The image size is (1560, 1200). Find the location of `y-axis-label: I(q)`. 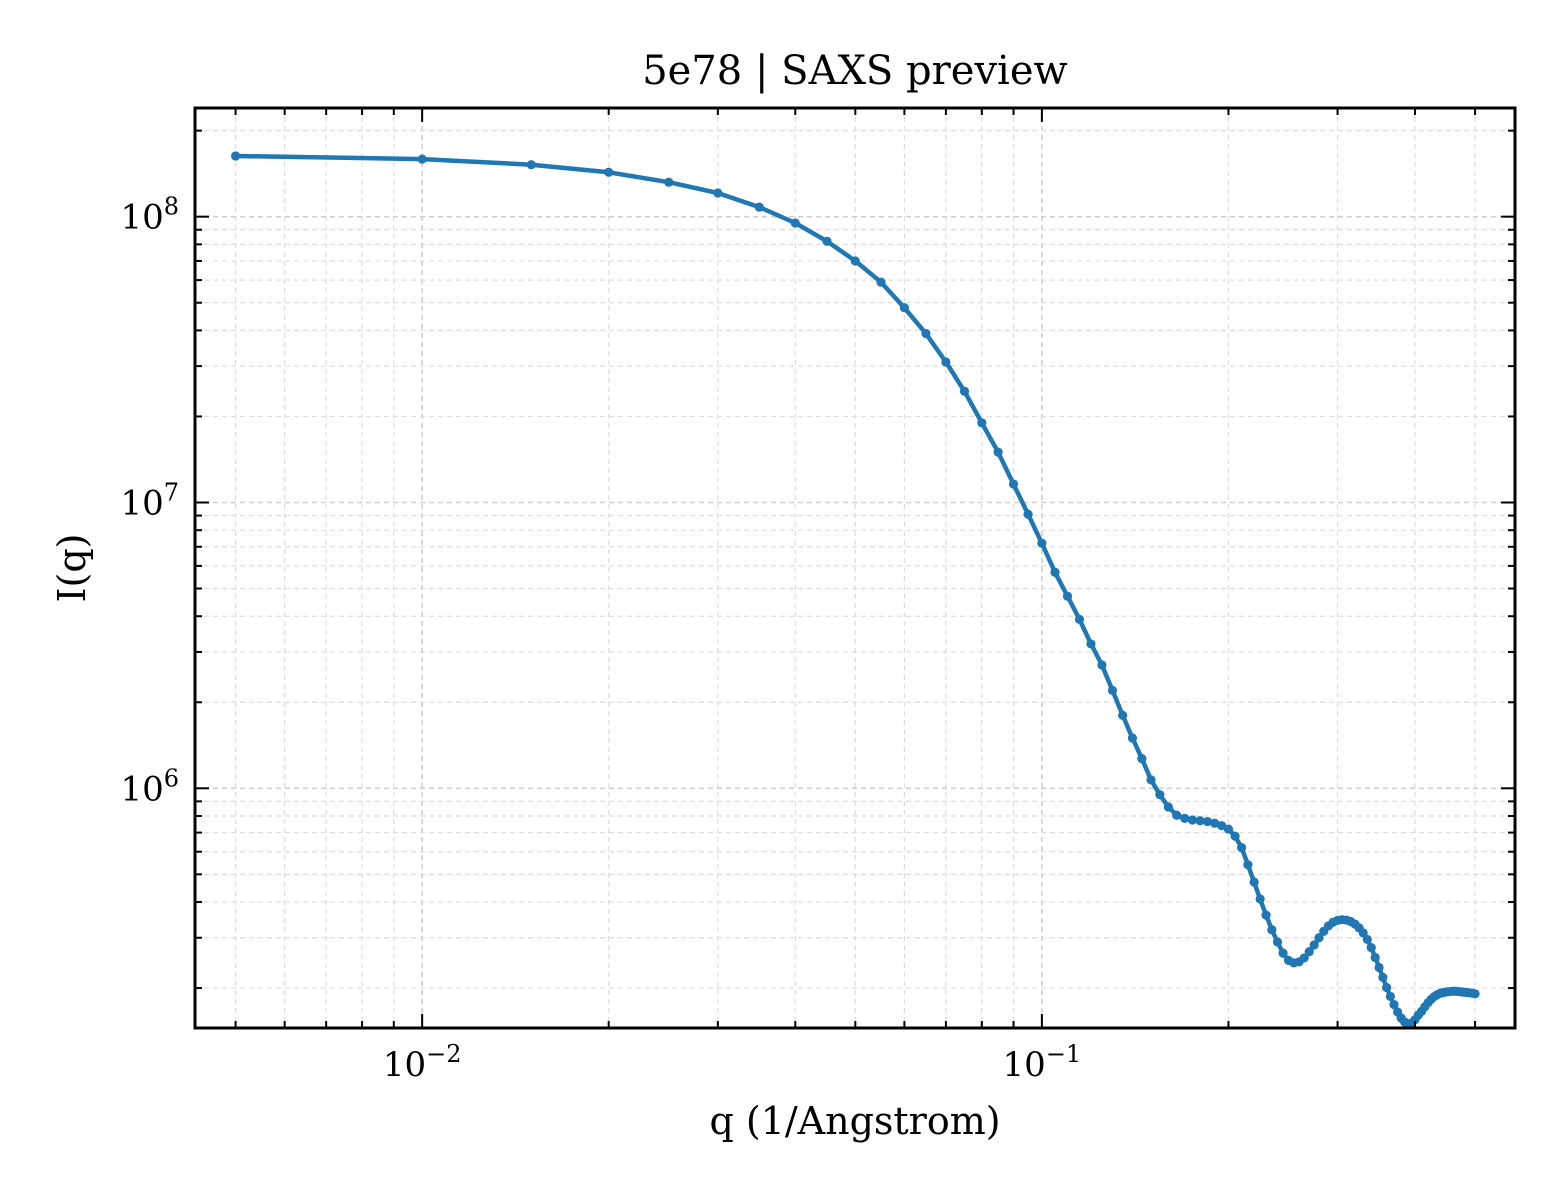

y-axis-label: I(q) is located at coordinates (72, 568).